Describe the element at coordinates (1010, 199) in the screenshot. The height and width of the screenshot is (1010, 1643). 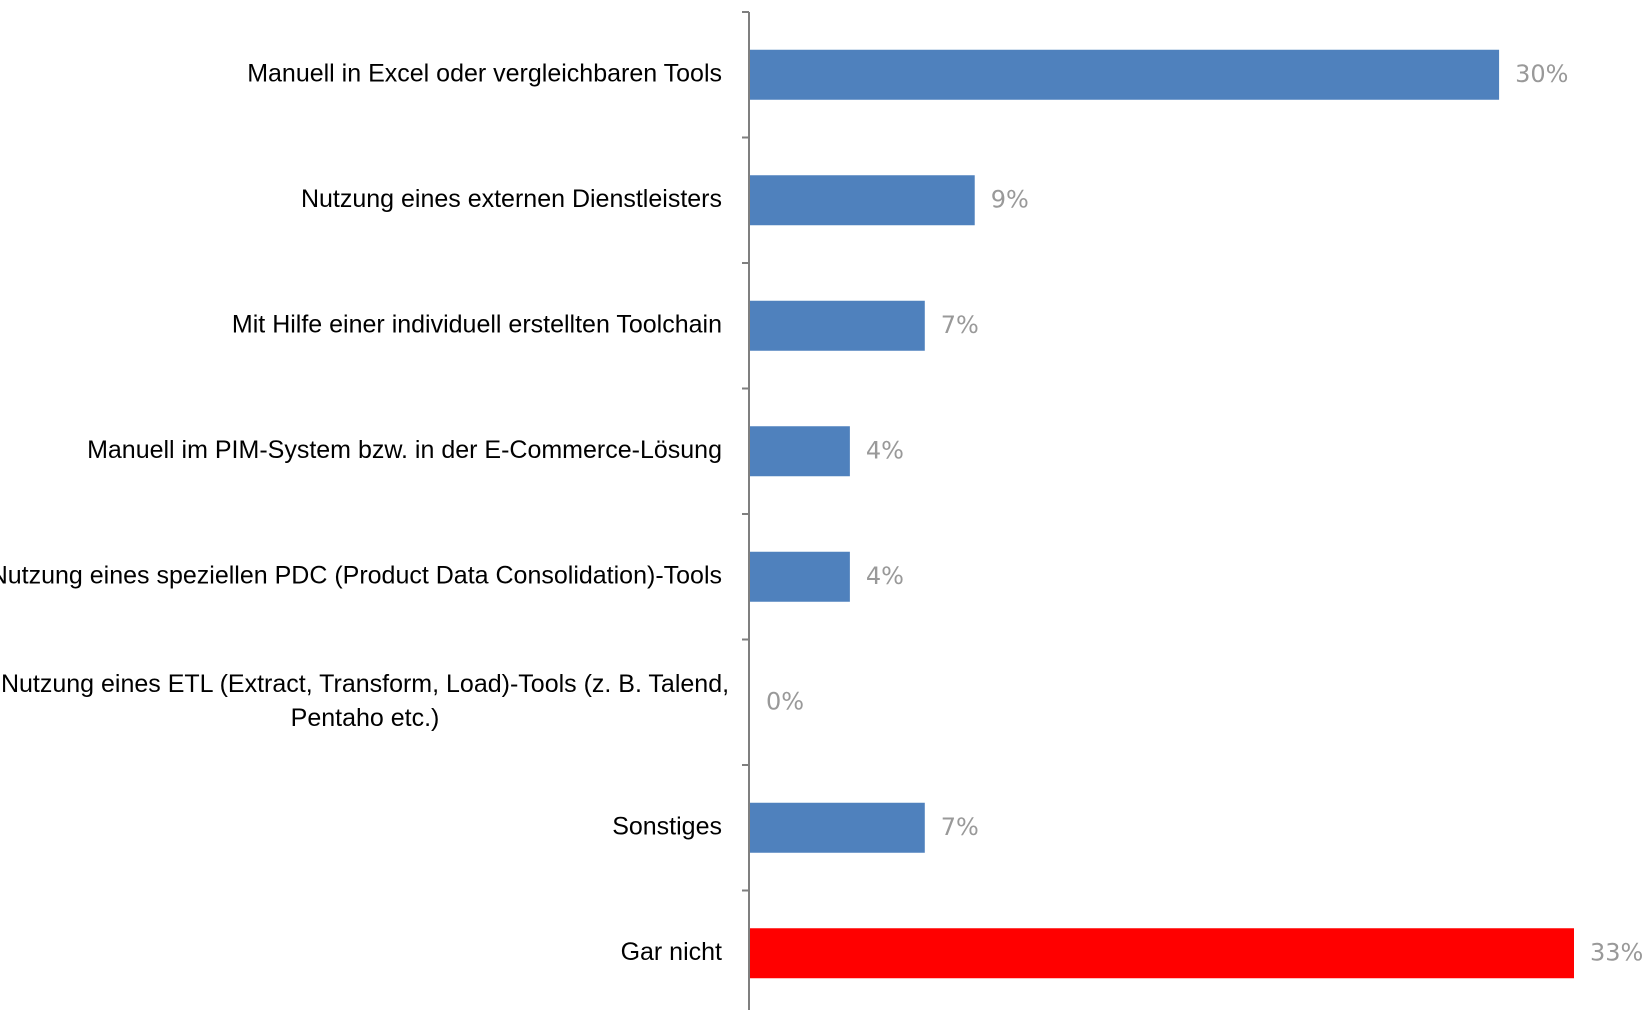
I see `value-label: 9%` at that location.